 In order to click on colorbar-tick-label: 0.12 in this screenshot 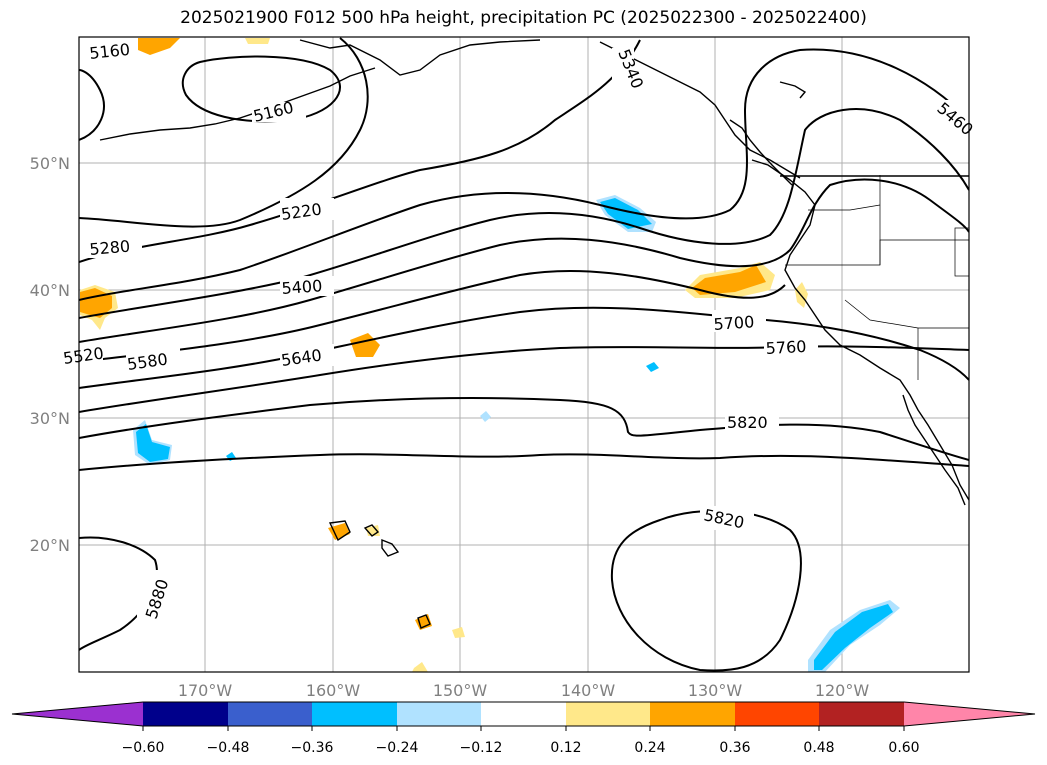, I will do `click(565, 748)`.